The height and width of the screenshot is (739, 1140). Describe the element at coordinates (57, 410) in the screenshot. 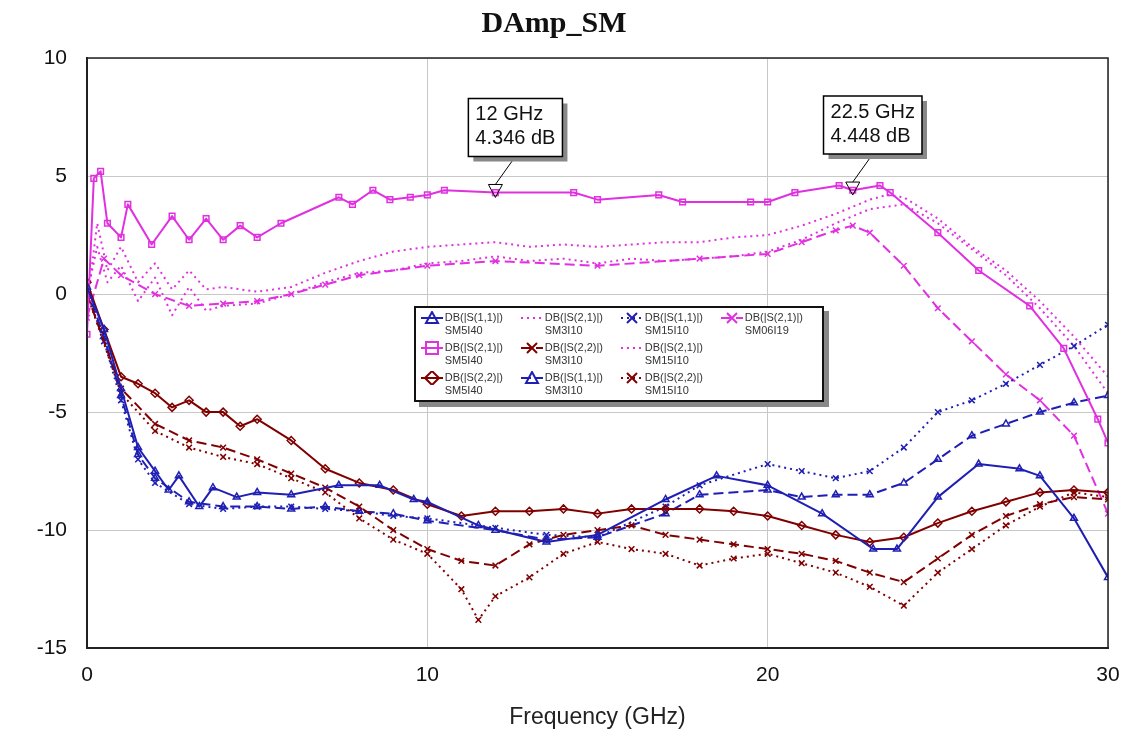

I see `y-tick-label: -5` at that location.